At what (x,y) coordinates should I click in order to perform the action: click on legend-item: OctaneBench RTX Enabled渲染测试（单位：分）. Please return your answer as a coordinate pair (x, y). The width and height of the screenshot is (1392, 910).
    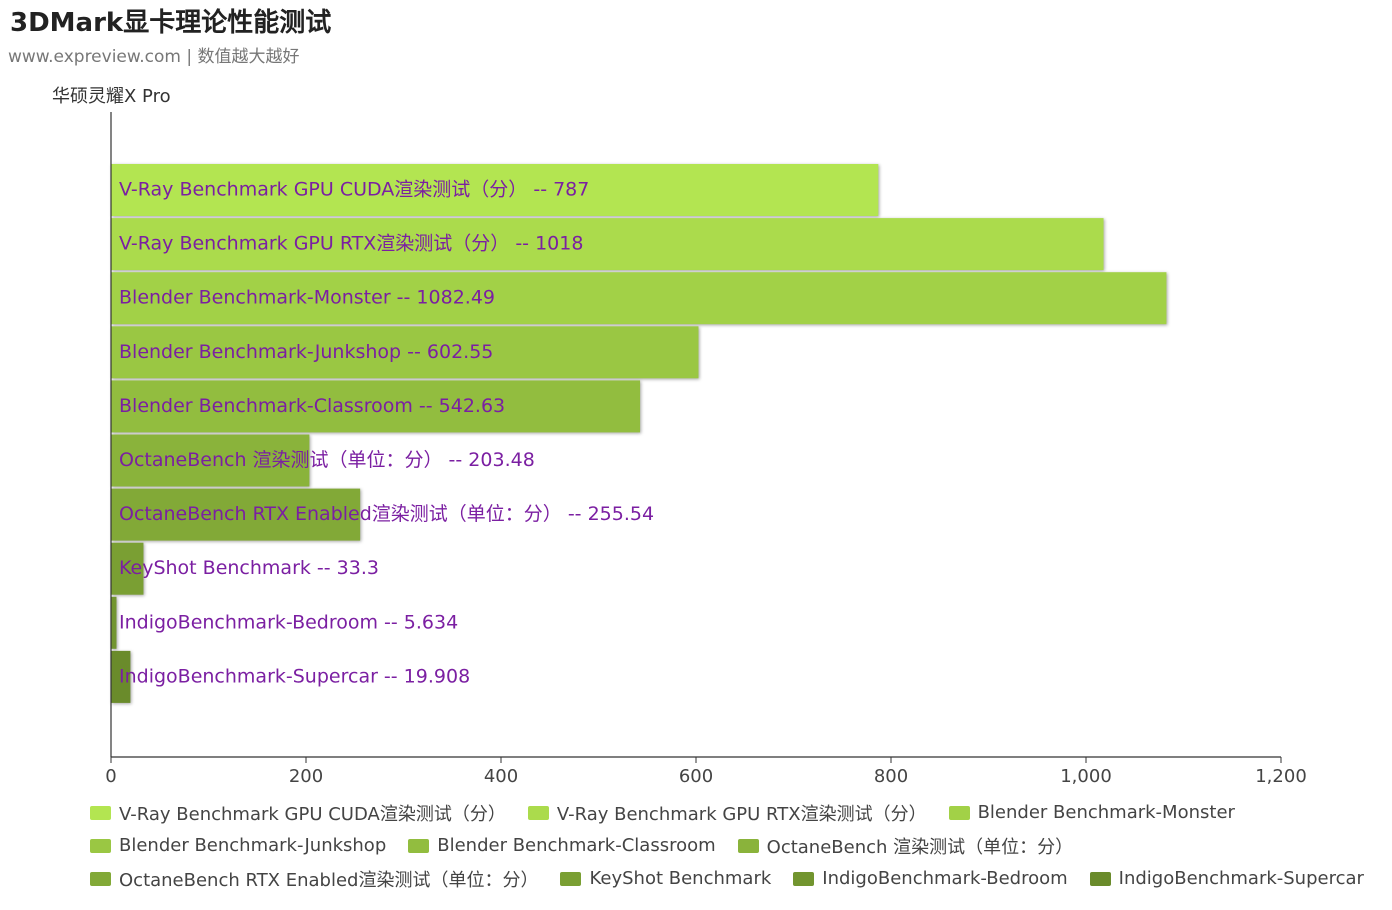
    Looking at the image, I should click on (314, 879).